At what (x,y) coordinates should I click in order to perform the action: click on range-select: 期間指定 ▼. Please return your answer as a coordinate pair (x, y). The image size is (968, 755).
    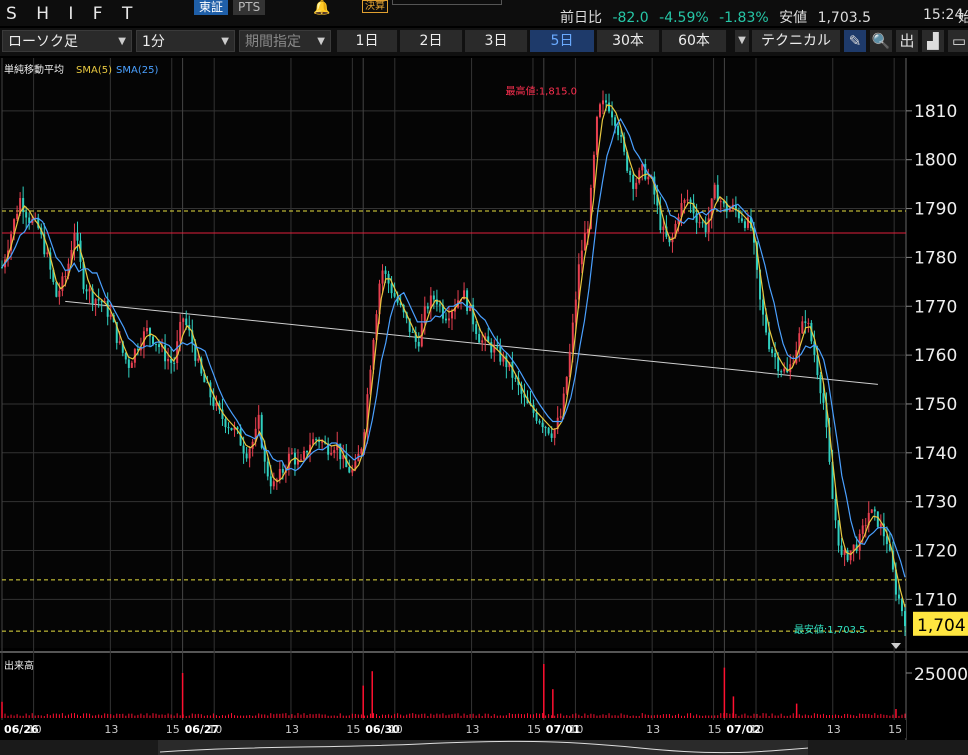
    Looking at the image, I should click on (285, 41).